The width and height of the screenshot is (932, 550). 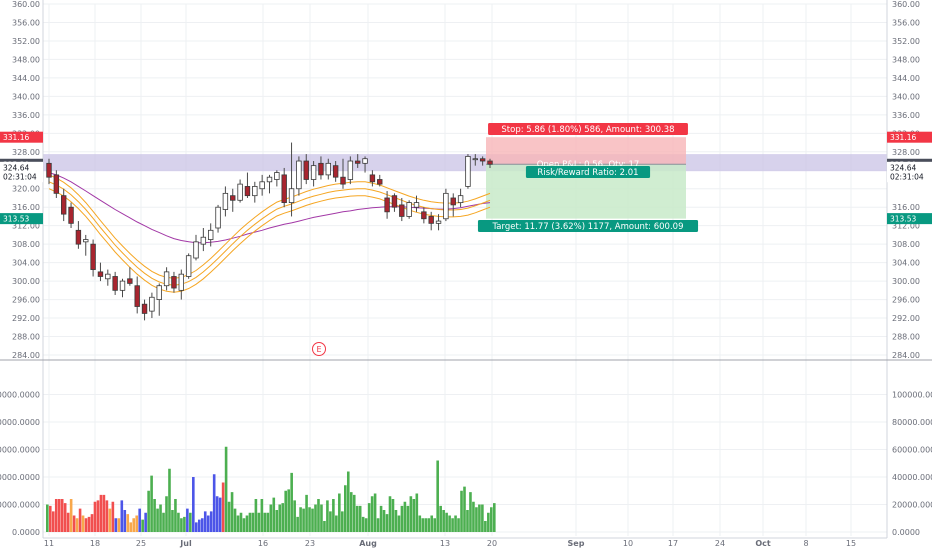 What do you see at coordinates (26, 281) in the screenshot?
I see `price-tick-left: 300.00` at bounding box center [26, 281].